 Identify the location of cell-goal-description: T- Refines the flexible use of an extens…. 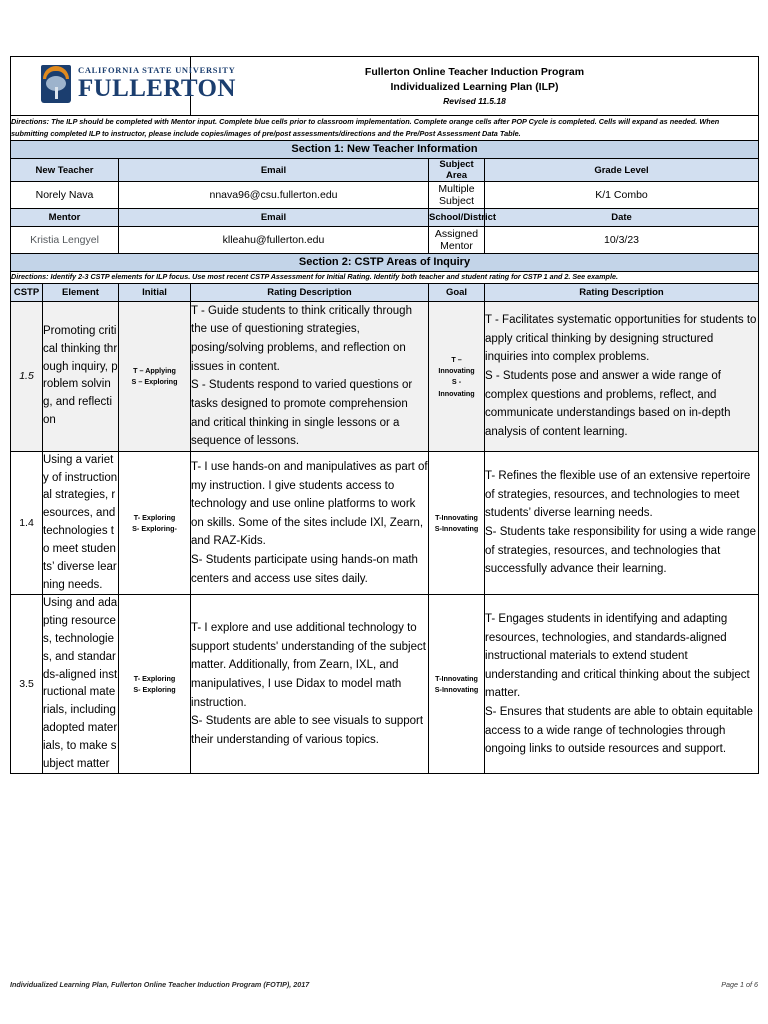
(622, 523).